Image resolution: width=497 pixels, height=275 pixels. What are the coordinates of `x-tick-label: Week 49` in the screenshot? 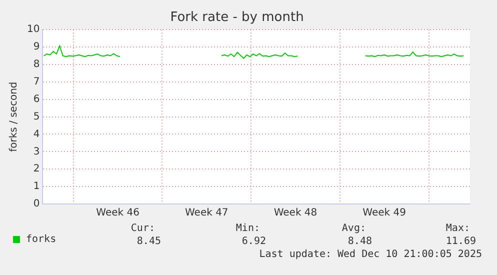 It's located at (384, 213).